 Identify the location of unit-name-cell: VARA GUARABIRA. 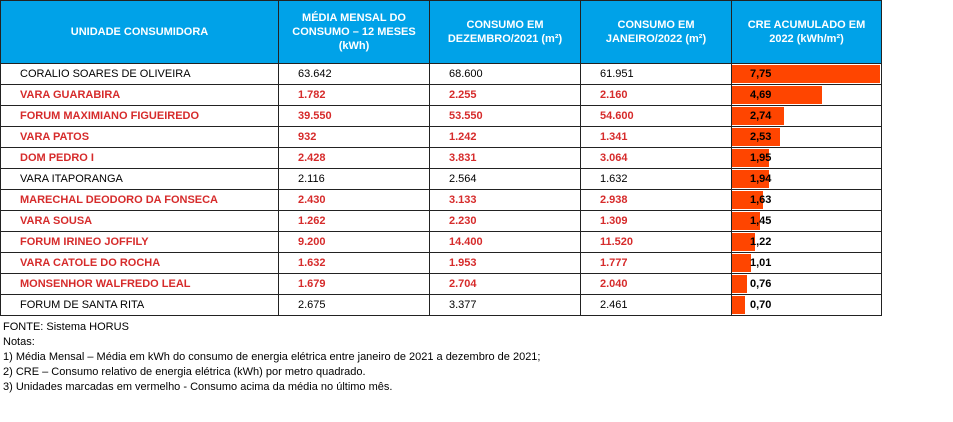
(139, 95).